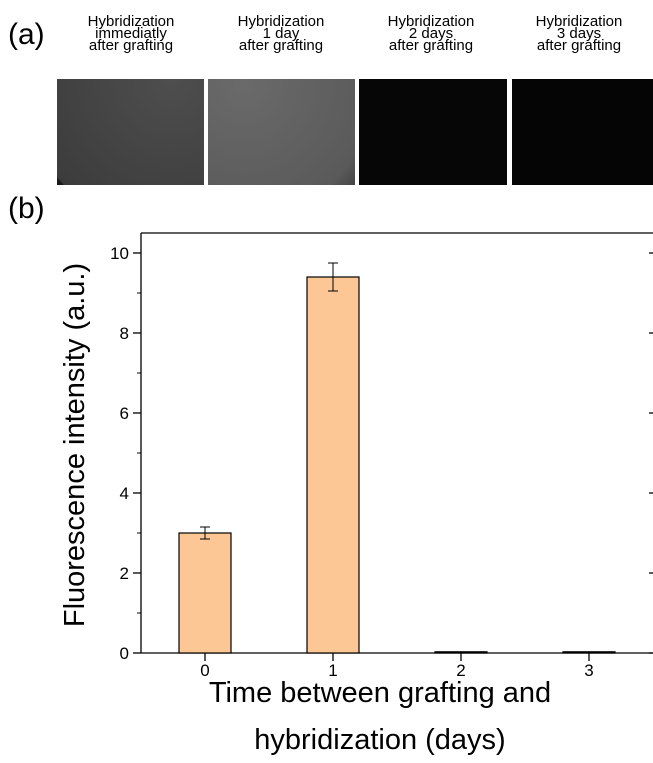 The width and height of the screenshot is (653, 763). I want to click on x-tick-label: 1, so click(332, 670).